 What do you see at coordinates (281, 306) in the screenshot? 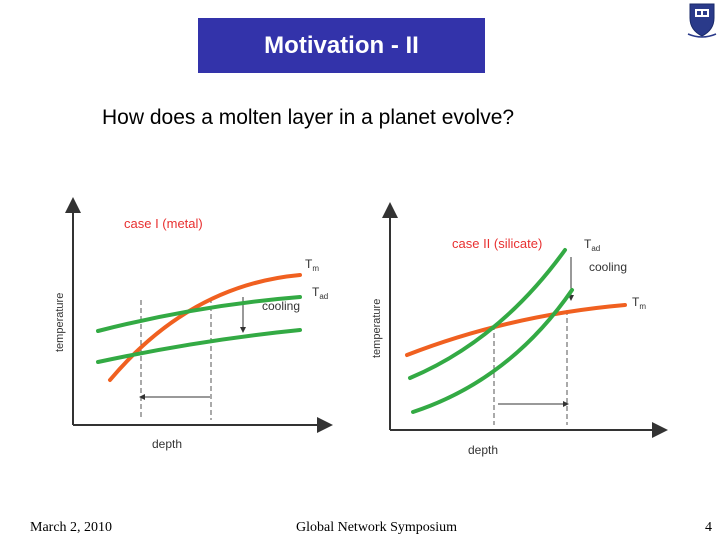
I see `left-cooling-label: cooling` at bounding box center [281, 306].